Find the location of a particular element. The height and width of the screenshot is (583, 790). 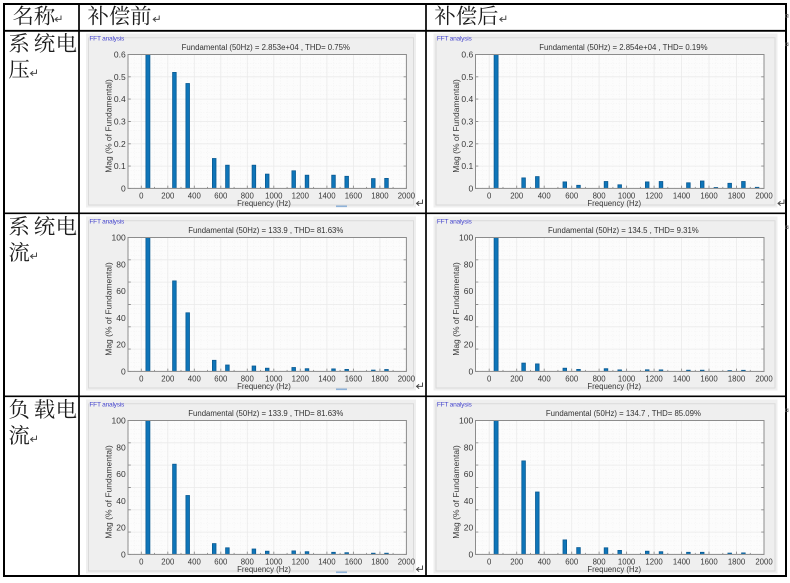

svg-text: 0.6 is located at coordinates (467, 55).